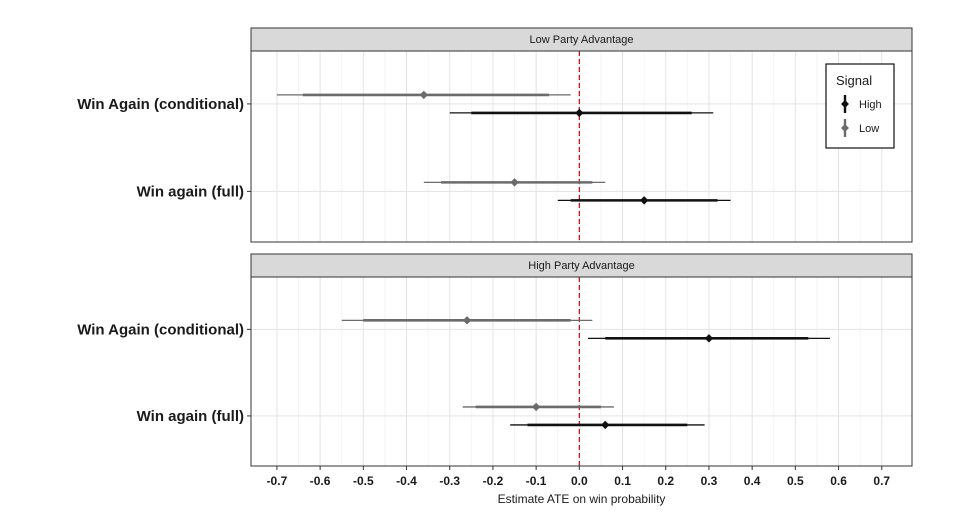  I want to click on x-tick-label: -0.2, so click(493, 481).